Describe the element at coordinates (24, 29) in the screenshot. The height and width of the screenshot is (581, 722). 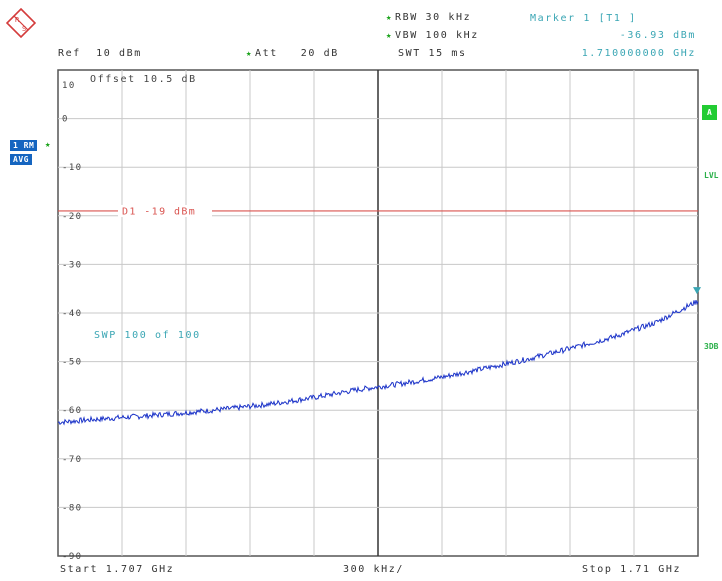
I see `logo-letter-s: S` at that location.